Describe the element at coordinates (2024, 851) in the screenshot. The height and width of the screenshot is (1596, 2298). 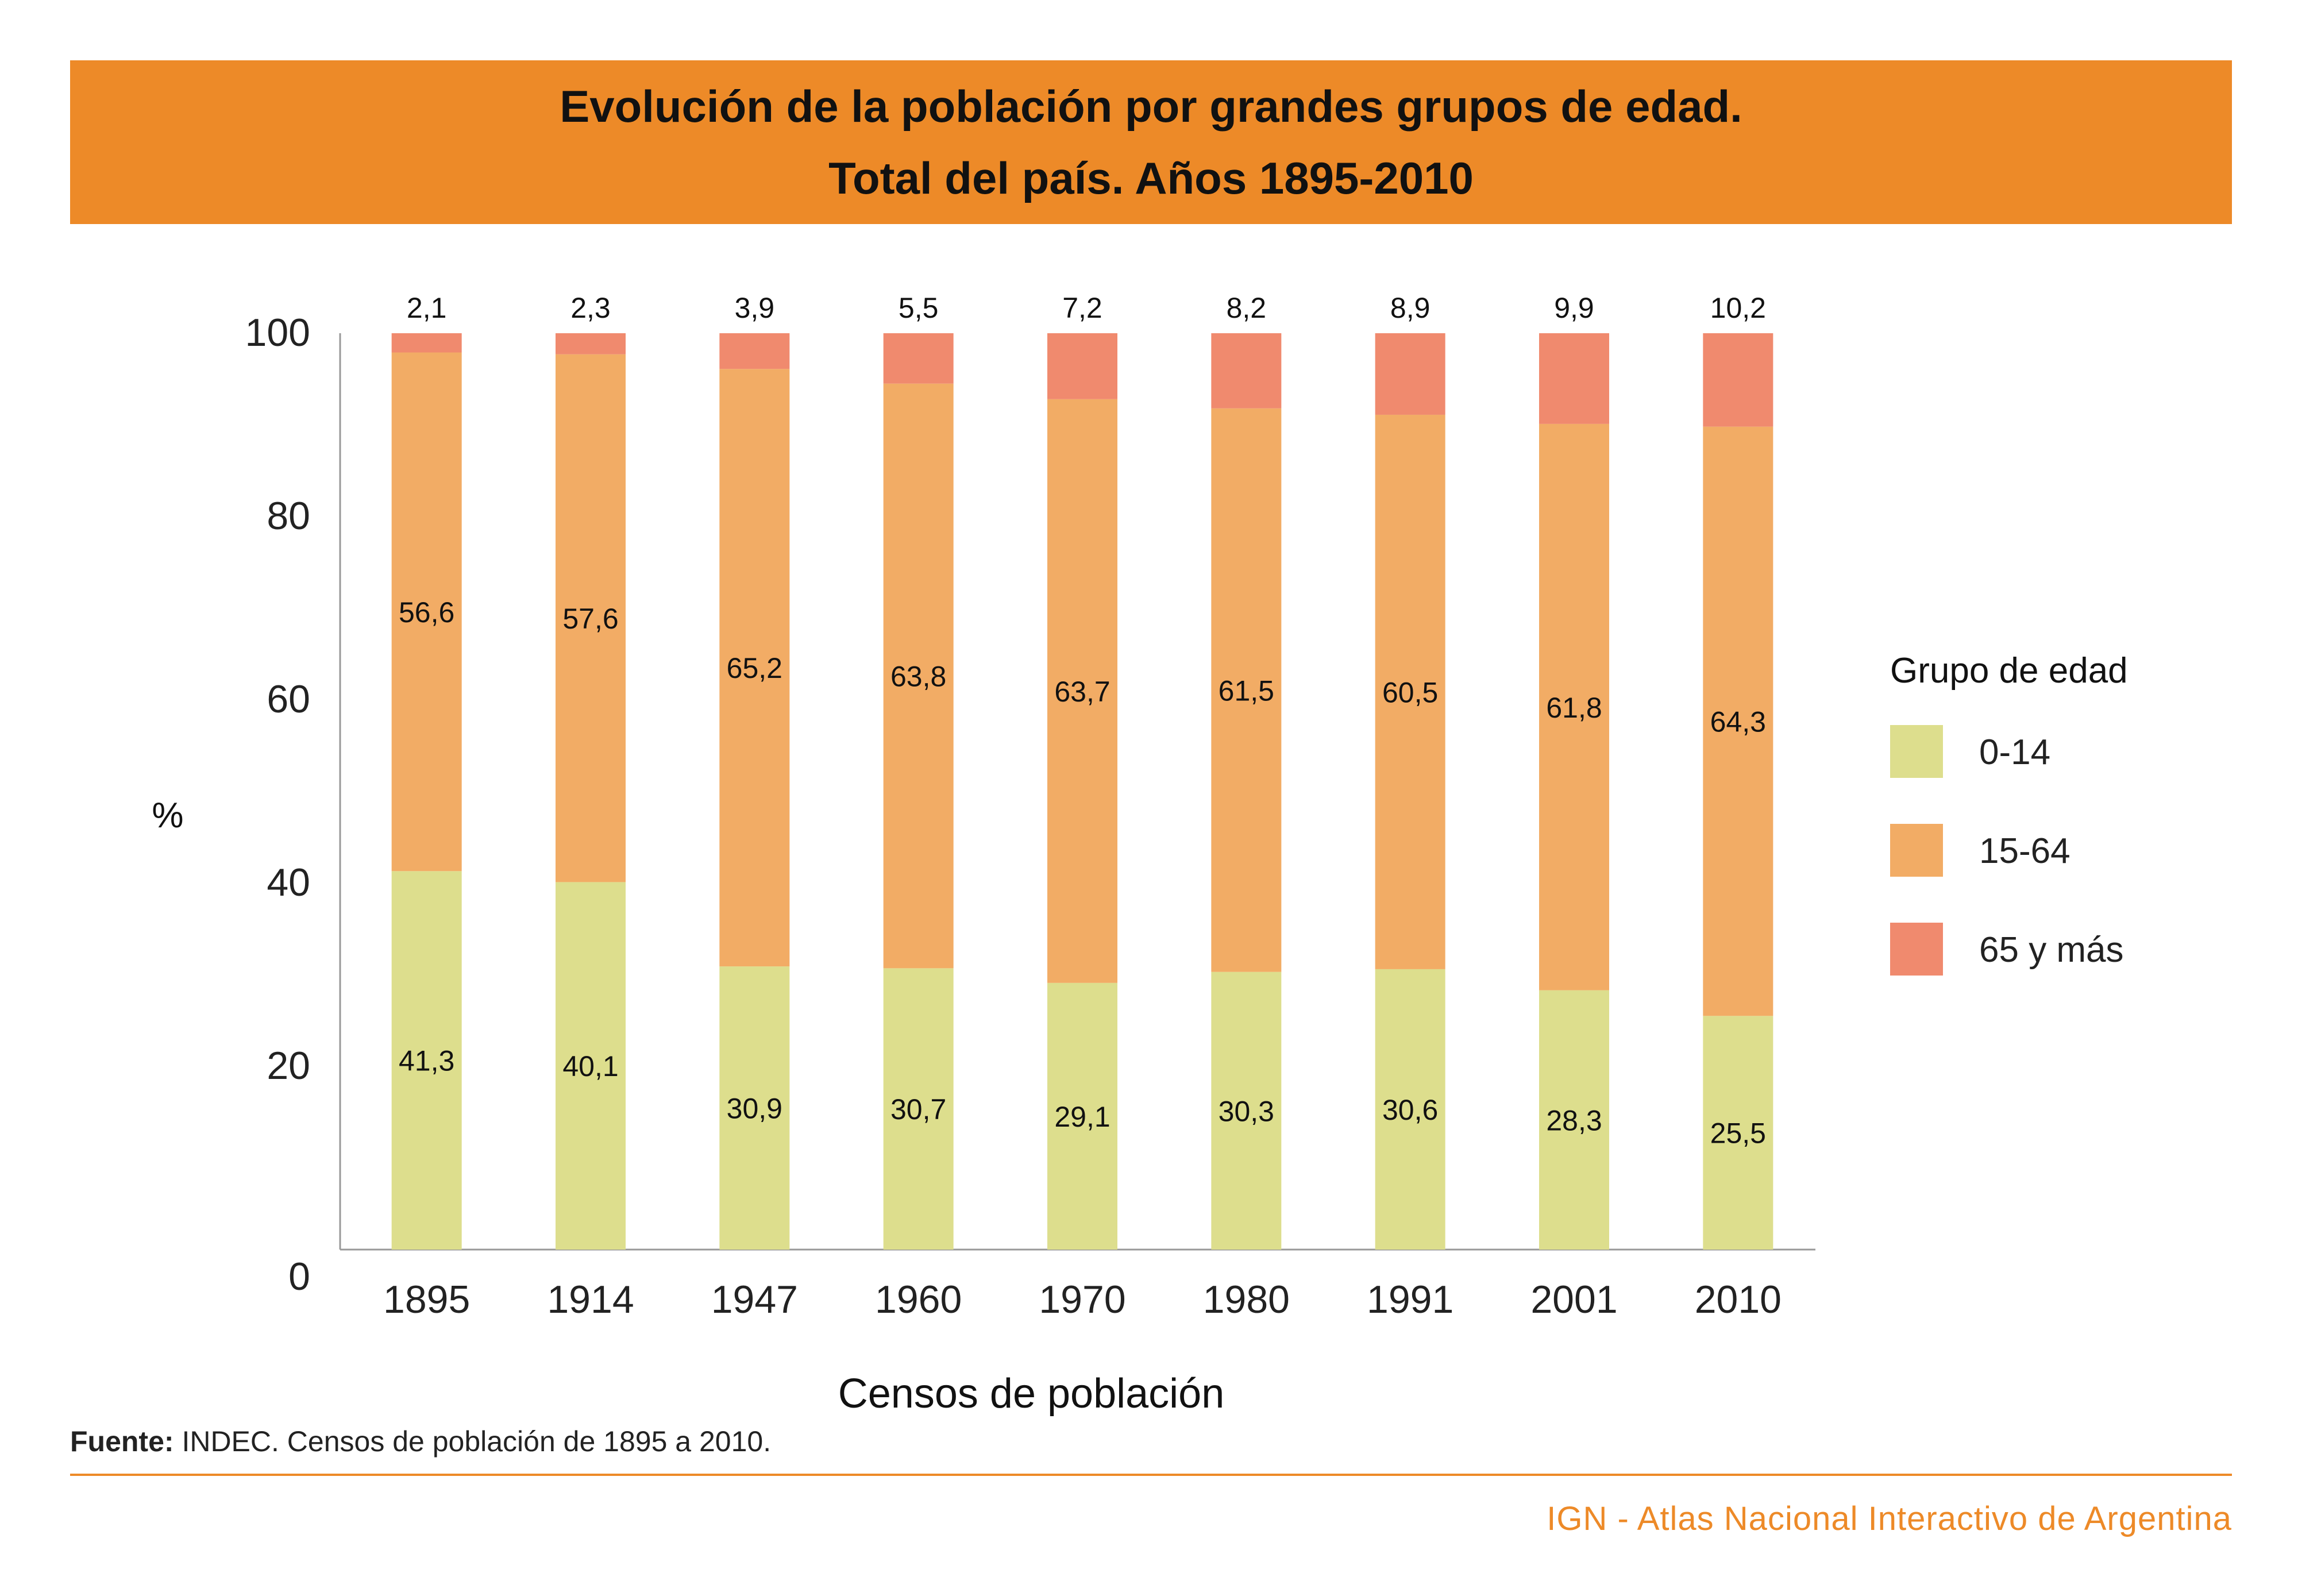
I see `legend-label: 15-64` at that location.